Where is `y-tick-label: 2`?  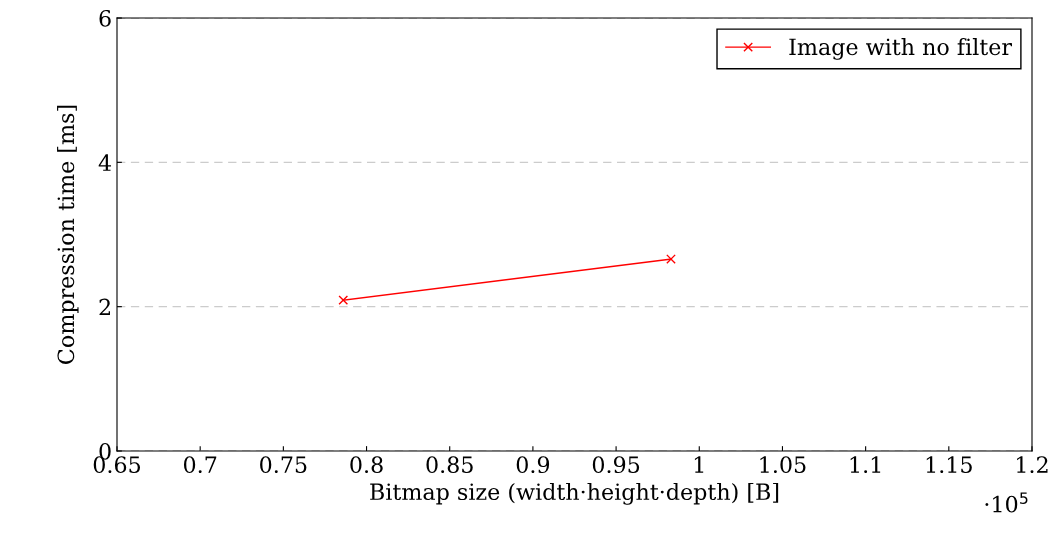
y-tick-label: 2 is located at coordinates (104, 307).